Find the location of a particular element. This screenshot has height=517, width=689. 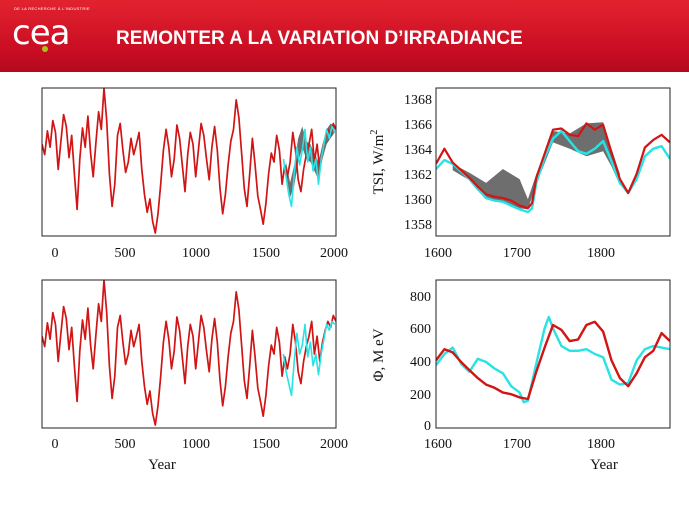

x-ticks-top-left: 0 500 1000 1500 2000 is located at coordinates (200, 253).